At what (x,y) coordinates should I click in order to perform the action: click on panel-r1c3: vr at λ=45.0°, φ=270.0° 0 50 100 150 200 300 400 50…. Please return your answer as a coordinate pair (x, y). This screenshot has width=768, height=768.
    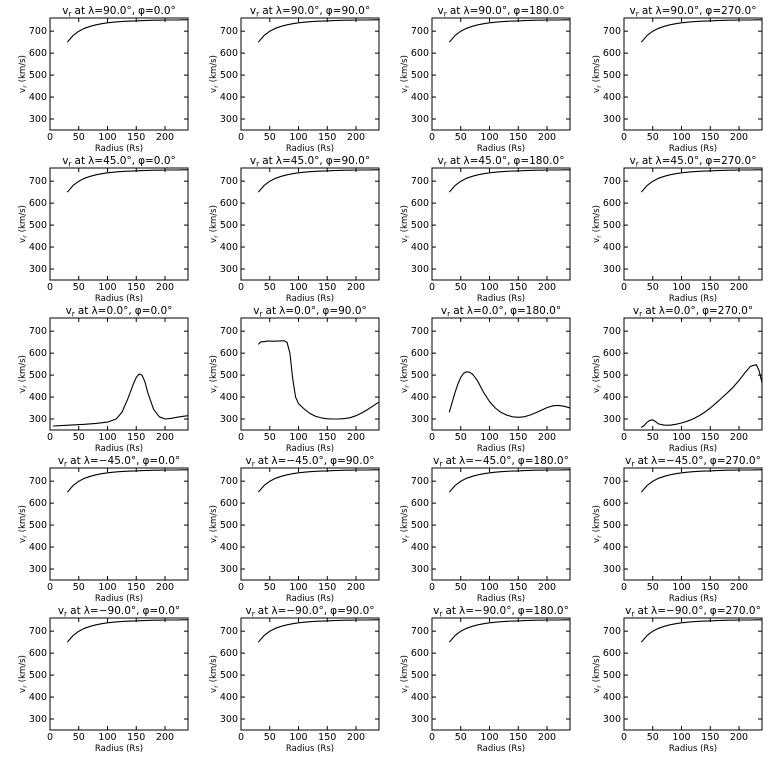
    Looking at the image, I should click on (677, 229).